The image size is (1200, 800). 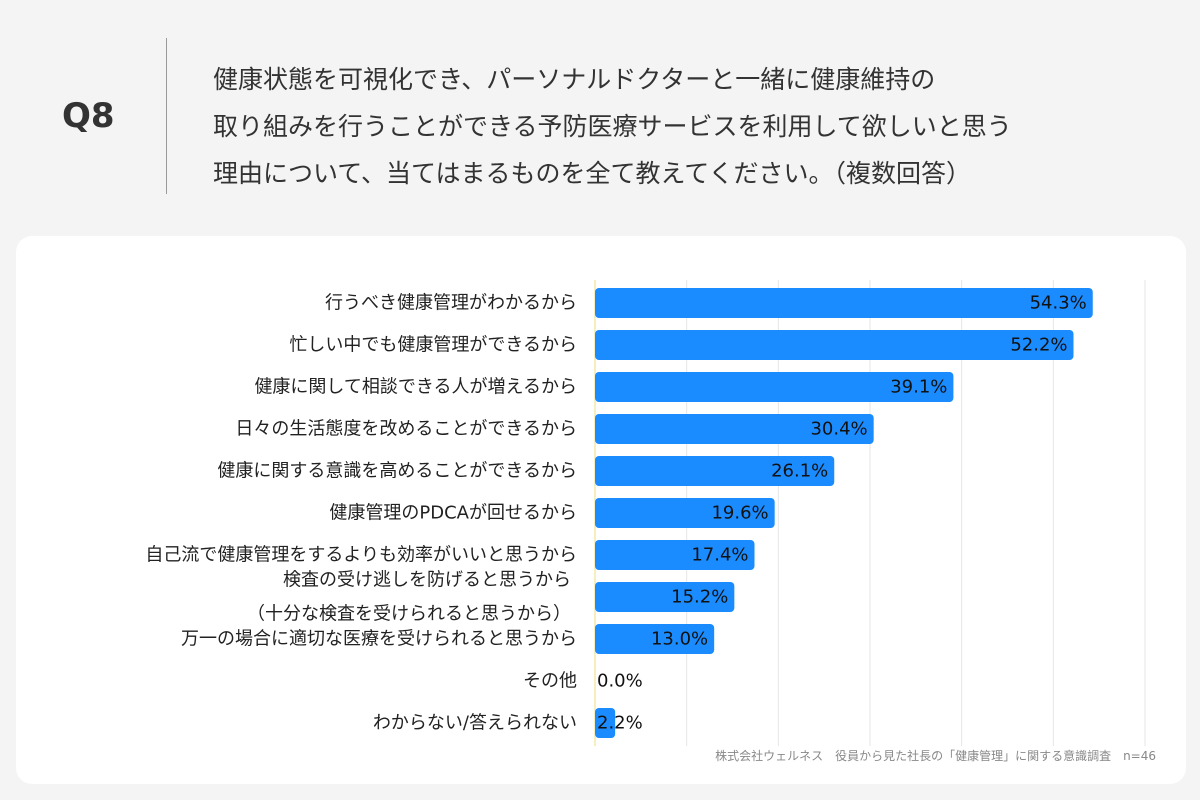 What do you see at coordinates (397, 471) in the screenshot?
I see `category-label: 健康に関する意識を高めることができるから` at bounding box center [397, 471].